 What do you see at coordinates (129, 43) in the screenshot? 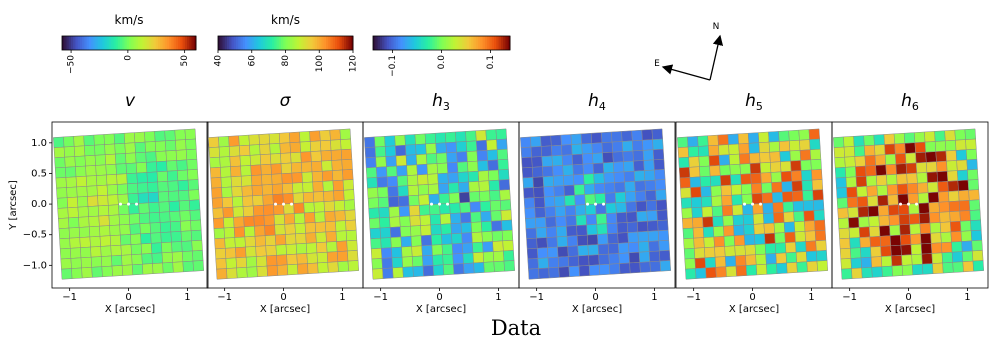
I see `colorbar-frame` at bounding box center [129, 43].